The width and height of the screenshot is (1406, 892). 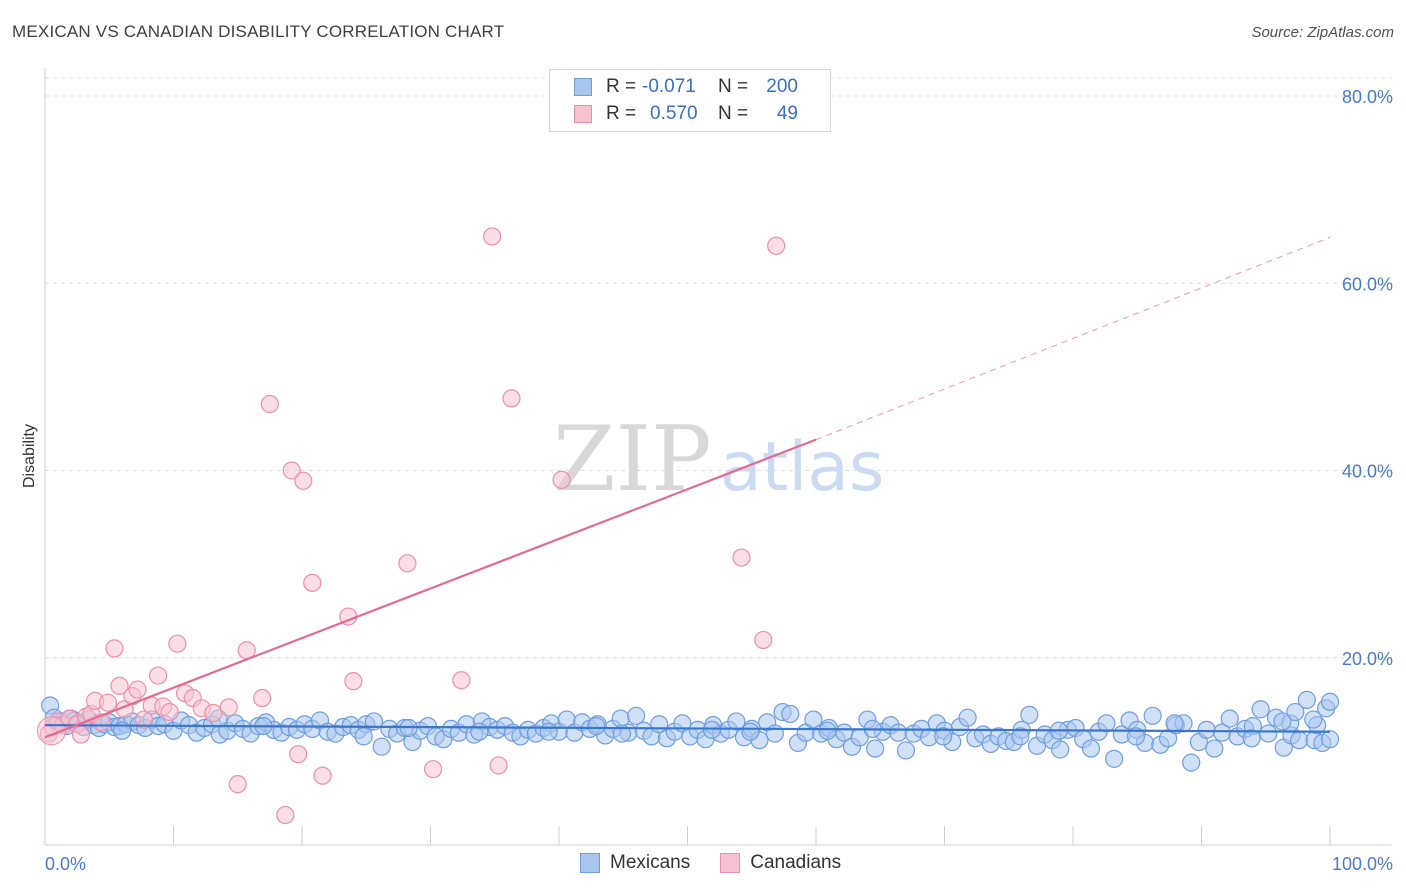 What do you see at coordinates (674, 113) in the screenshot?
I see `legend-r-value: 0.570` at bounding box center [674, 113].